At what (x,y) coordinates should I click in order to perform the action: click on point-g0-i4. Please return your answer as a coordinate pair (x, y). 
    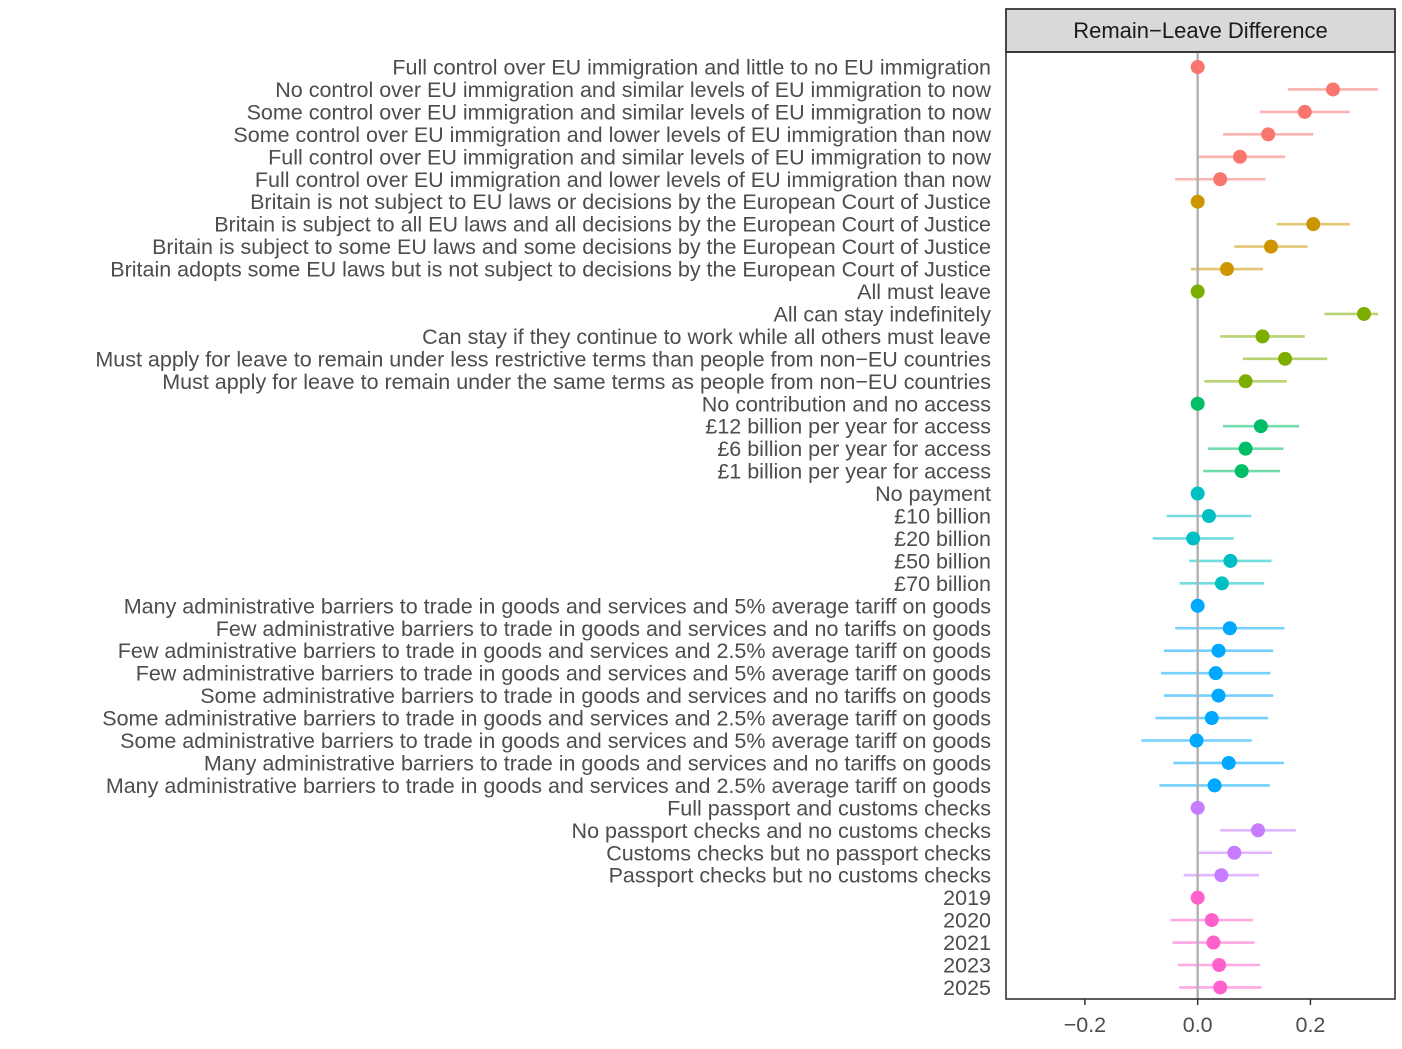
    Looking at the image, I should click on (1239, 156).